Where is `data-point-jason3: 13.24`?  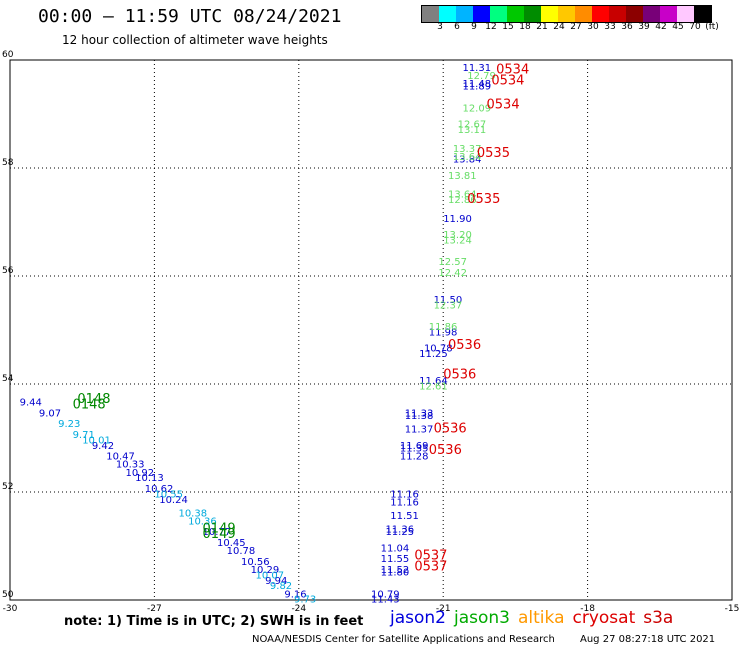 data-point-jason3: 13.24 is located at coordinates (457, 241).